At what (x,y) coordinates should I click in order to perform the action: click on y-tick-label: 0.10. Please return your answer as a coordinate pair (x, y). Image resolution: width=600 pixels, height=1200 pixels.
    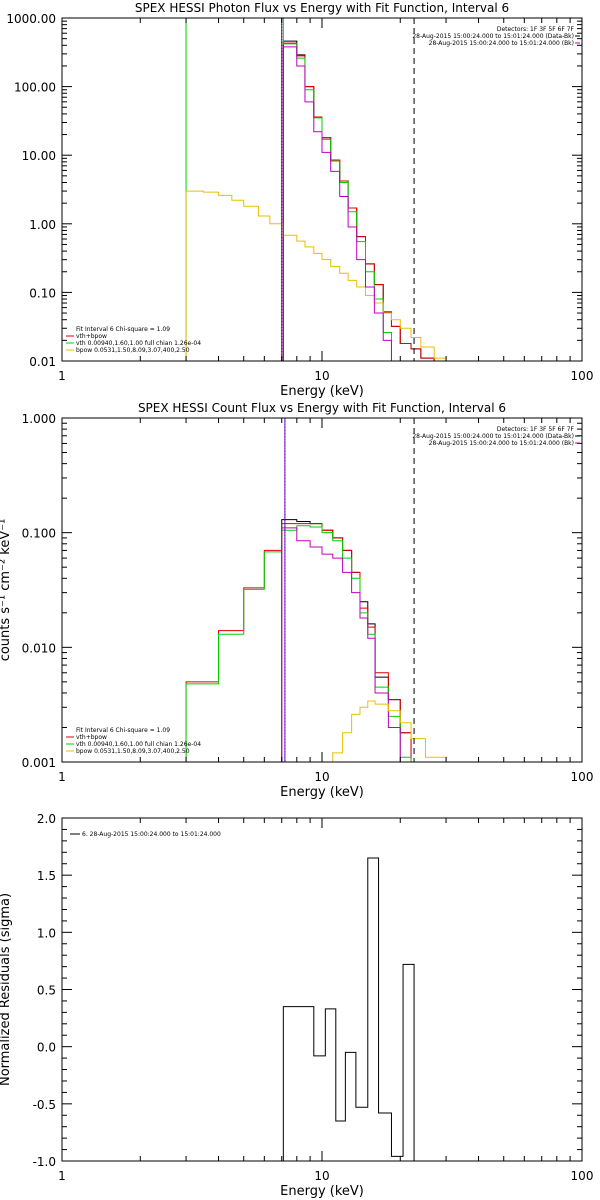
    Looking at the image, I should click on (42, 293).